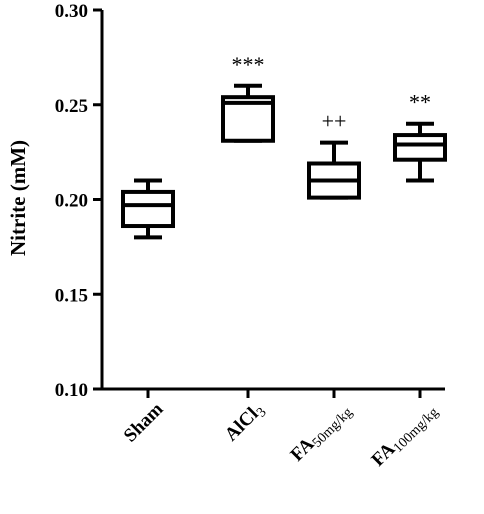  I want to click on x-category-label: AlCl3, so click(245, 423).